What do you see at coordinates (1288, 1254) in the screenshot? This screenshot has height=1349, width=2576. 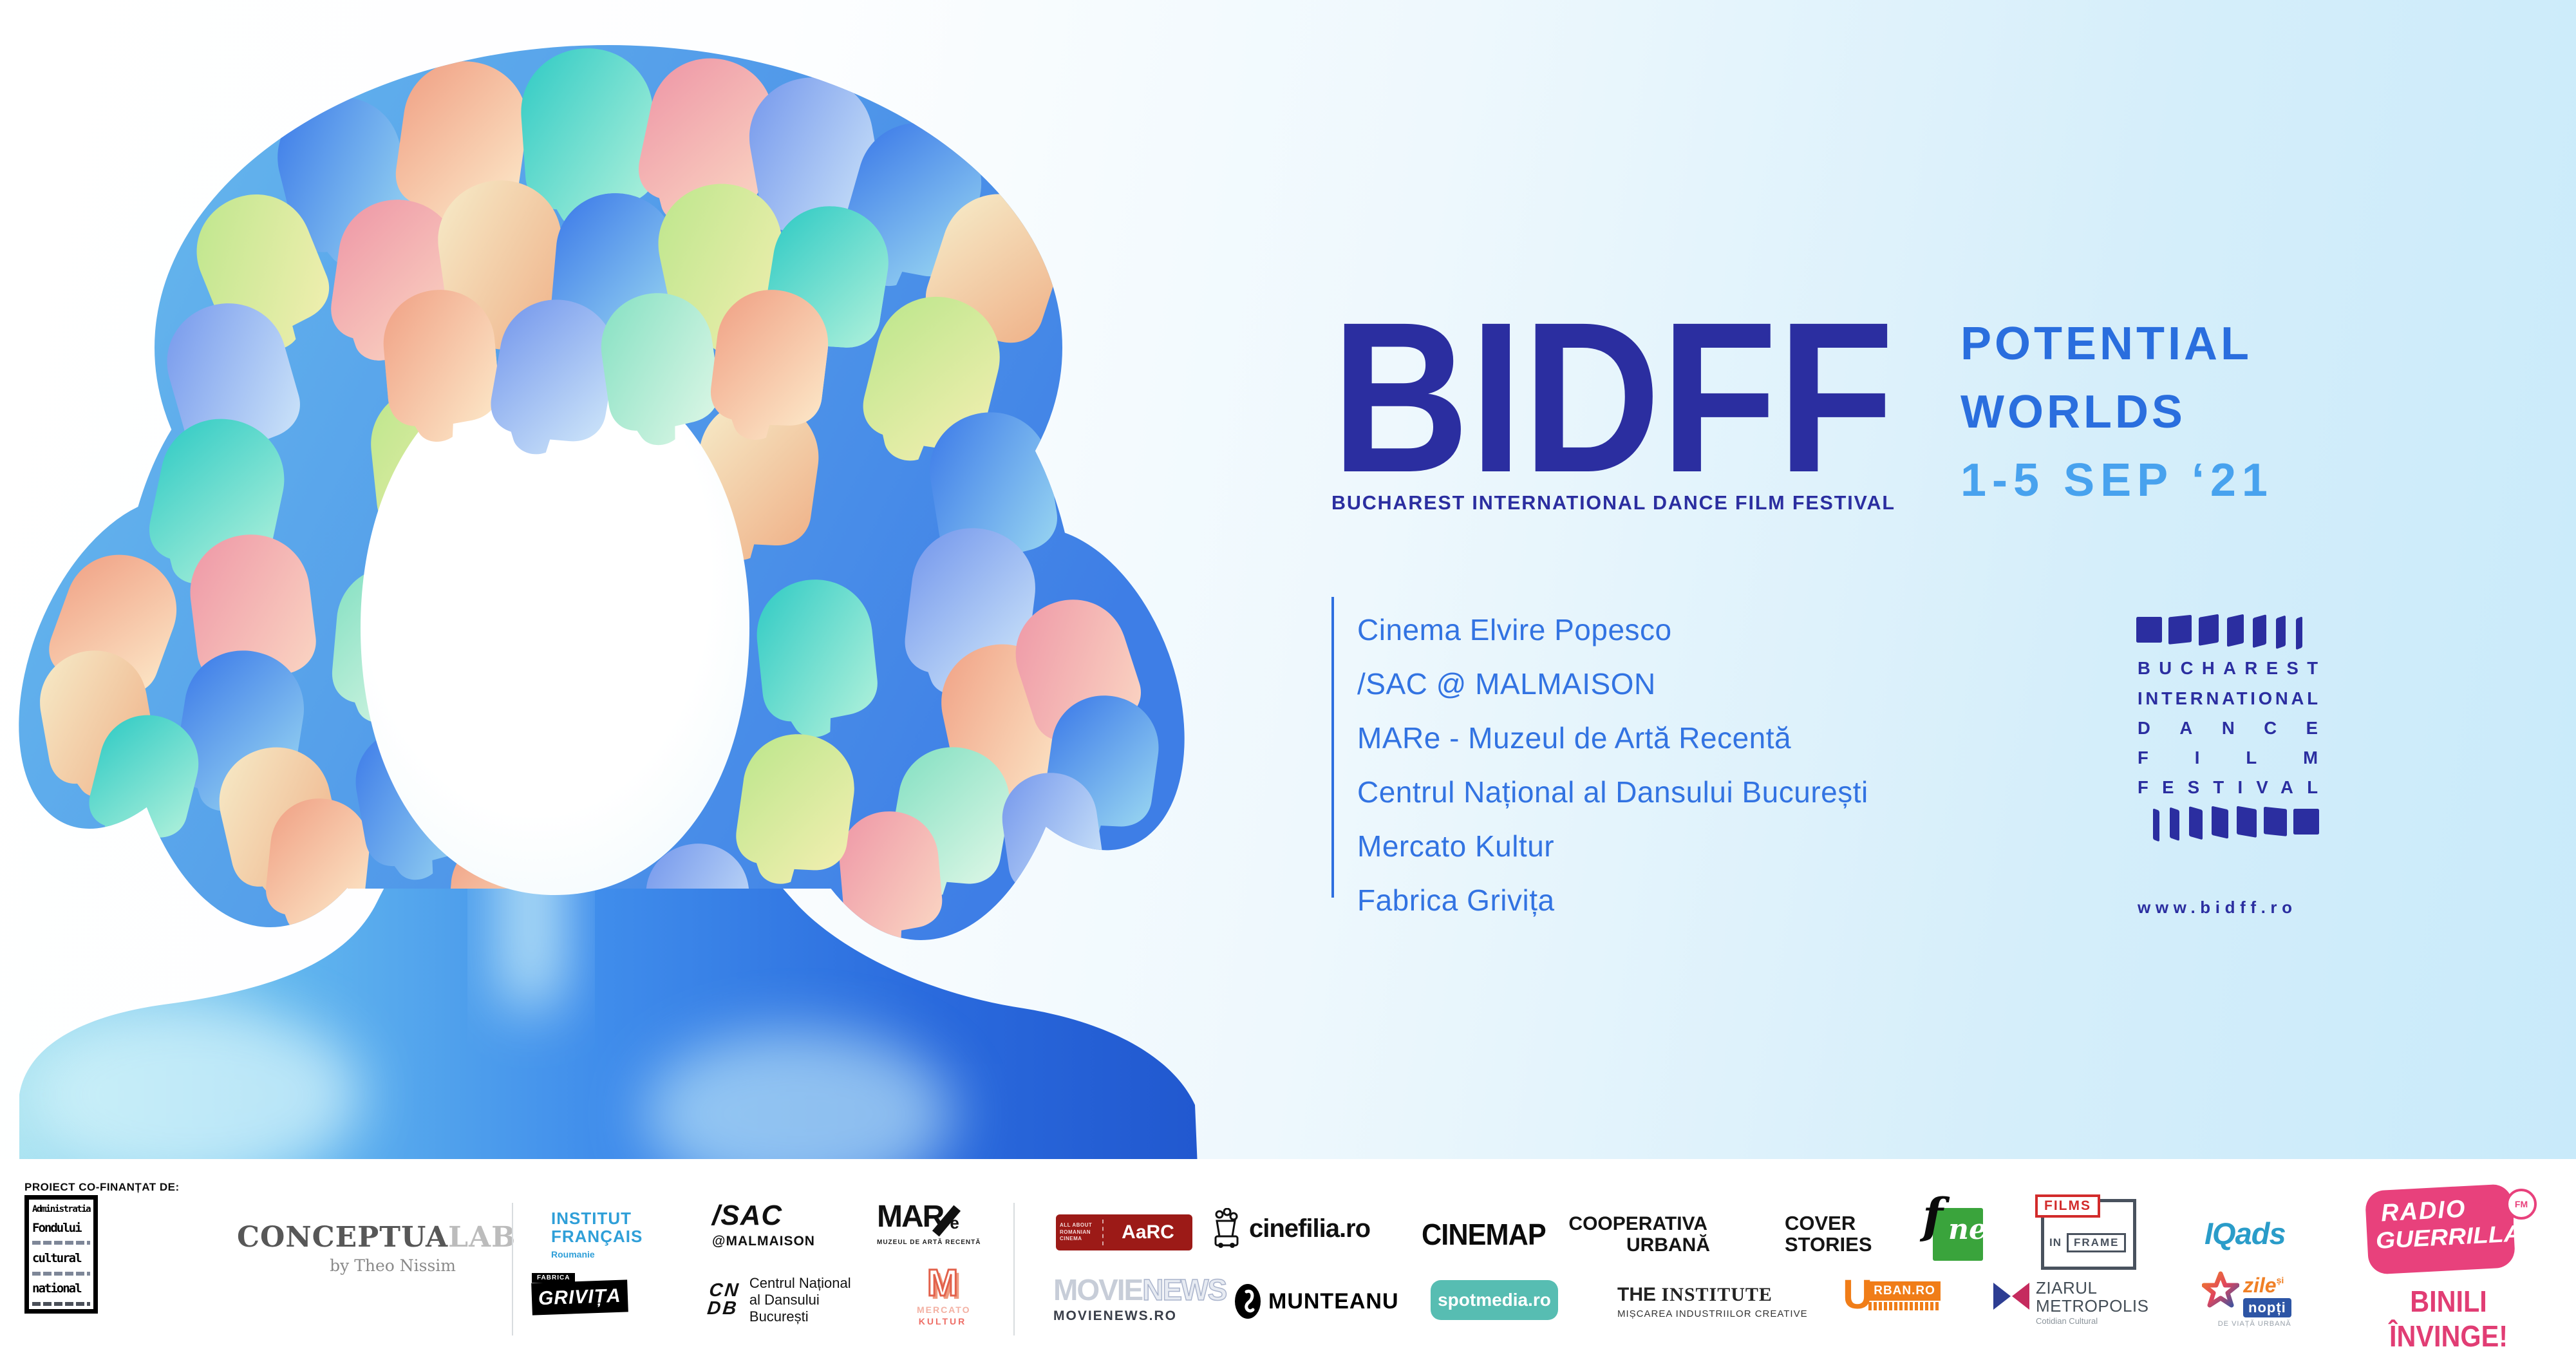 I see `partner-strip` at bounding box center [1288, 1254].